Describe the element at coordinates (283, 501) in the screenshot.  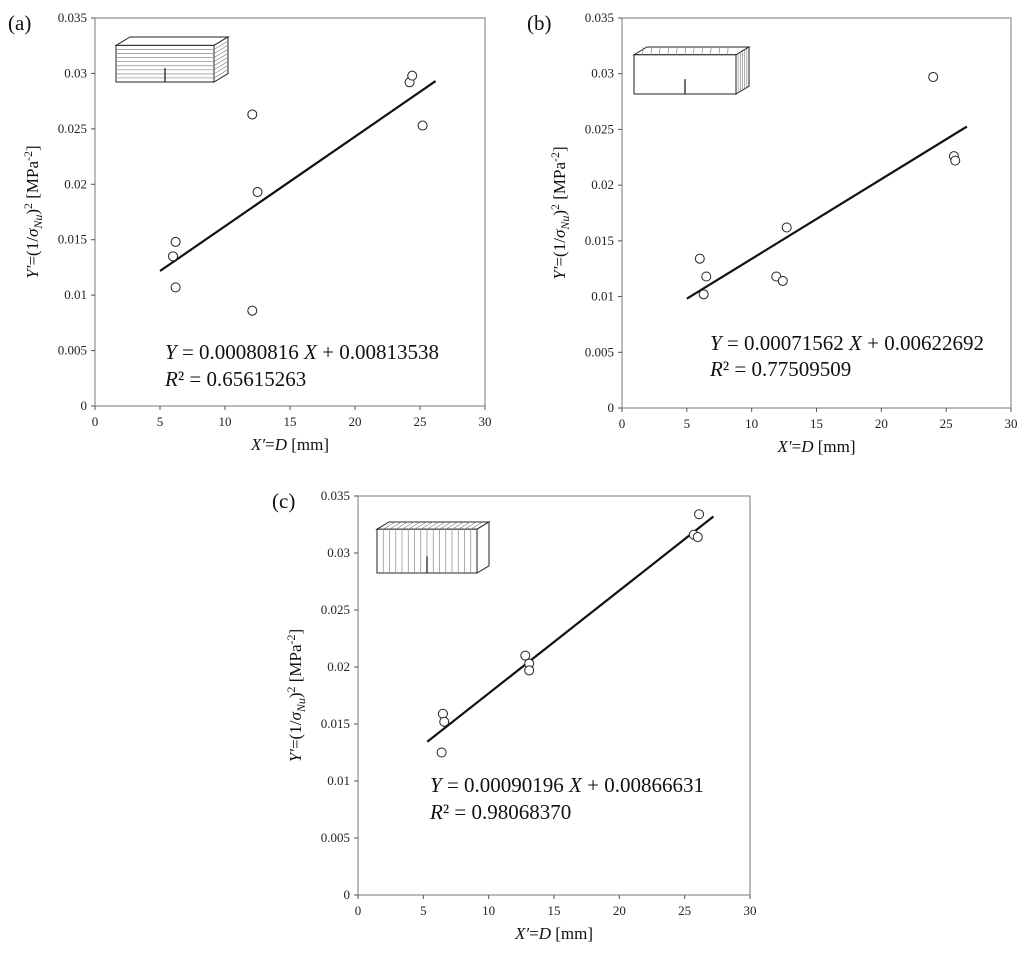
I see `panel-label: (c)` at that location.